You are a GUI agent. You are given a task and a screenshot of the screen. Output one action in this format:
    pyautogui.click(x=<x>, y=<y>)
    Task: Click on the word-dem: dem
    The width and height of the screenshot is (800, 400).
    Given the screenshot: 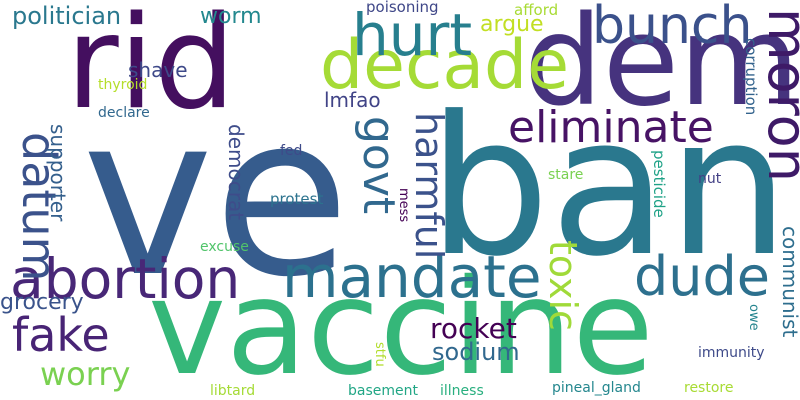 What is the action you would take?
    pyautogui.click(x=662, y=67)
    